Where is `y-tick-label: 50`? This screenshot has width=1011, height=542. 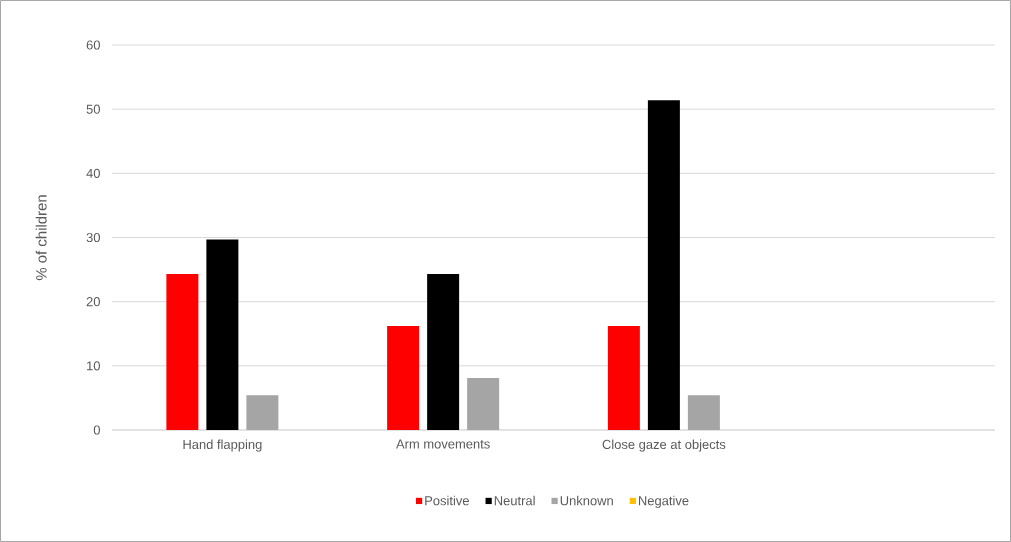 y-tick-label: 50 is located at coordinates (93, 109).